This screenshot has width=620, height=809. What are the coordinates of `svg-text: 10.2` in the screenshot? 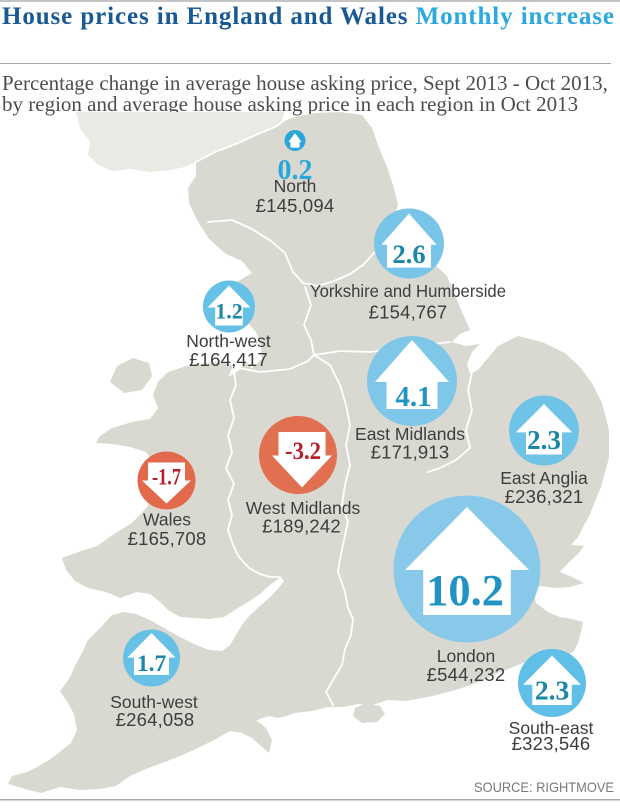 It's located at (465, 590).